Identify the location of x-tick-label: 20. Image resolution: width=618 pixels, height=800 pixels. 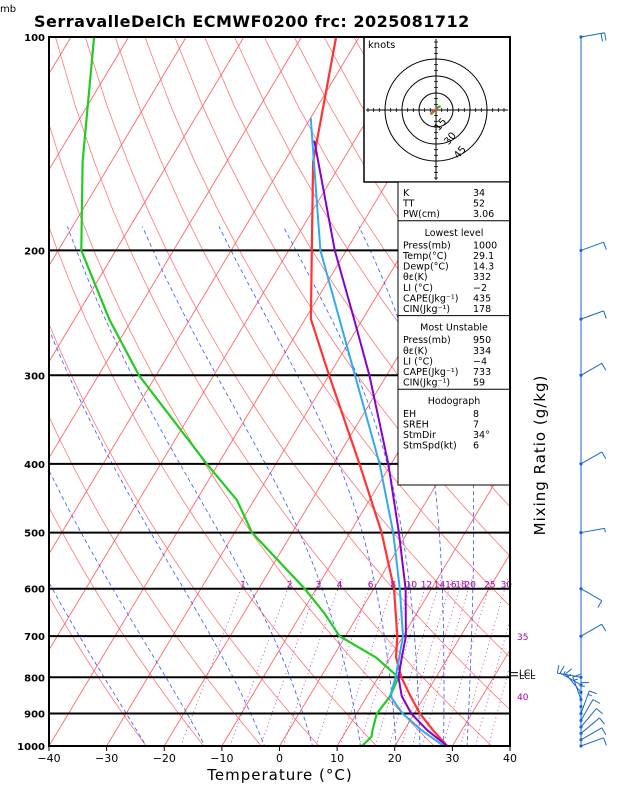
(395, 758).